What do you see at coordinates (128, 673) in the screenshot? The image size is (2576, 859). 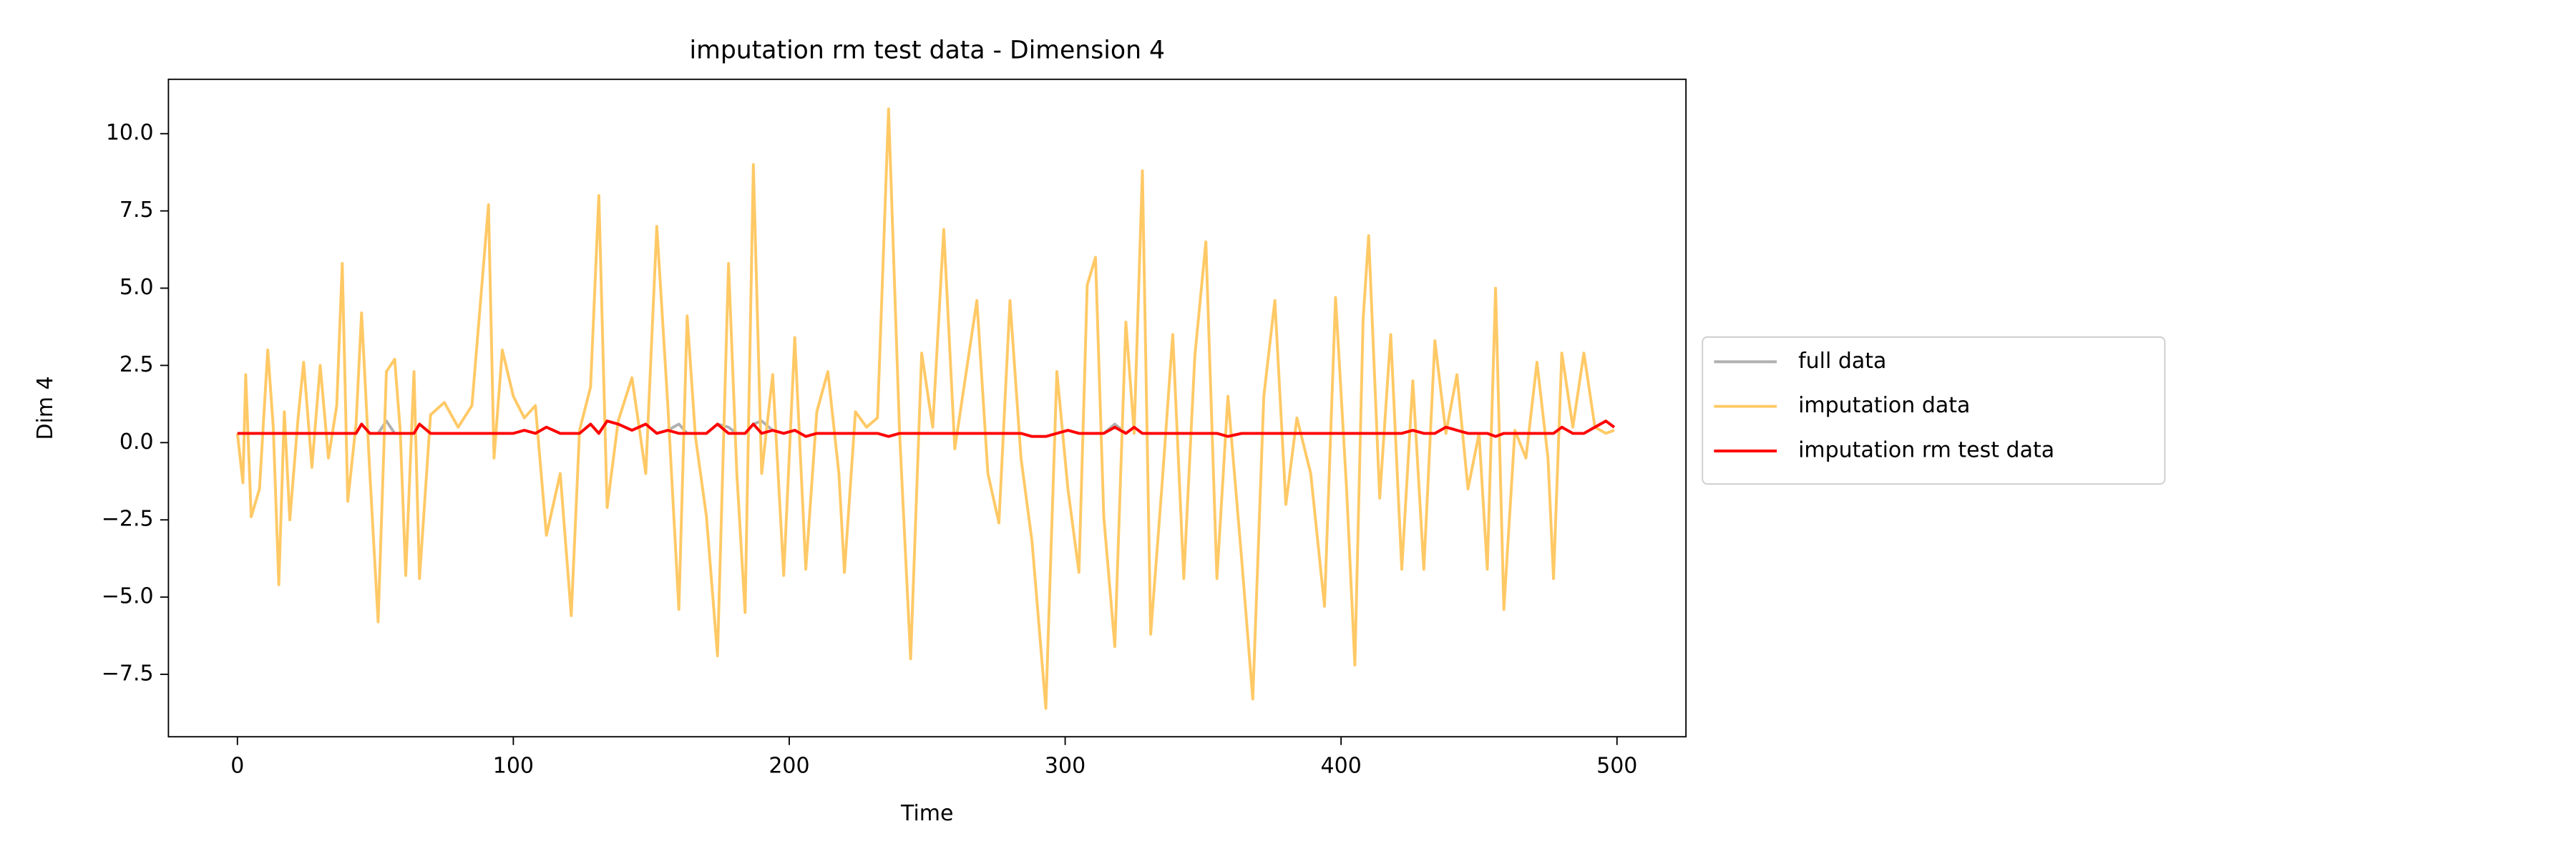 I see `y-tick-label: −7.5` at bounding box center [128, 673].